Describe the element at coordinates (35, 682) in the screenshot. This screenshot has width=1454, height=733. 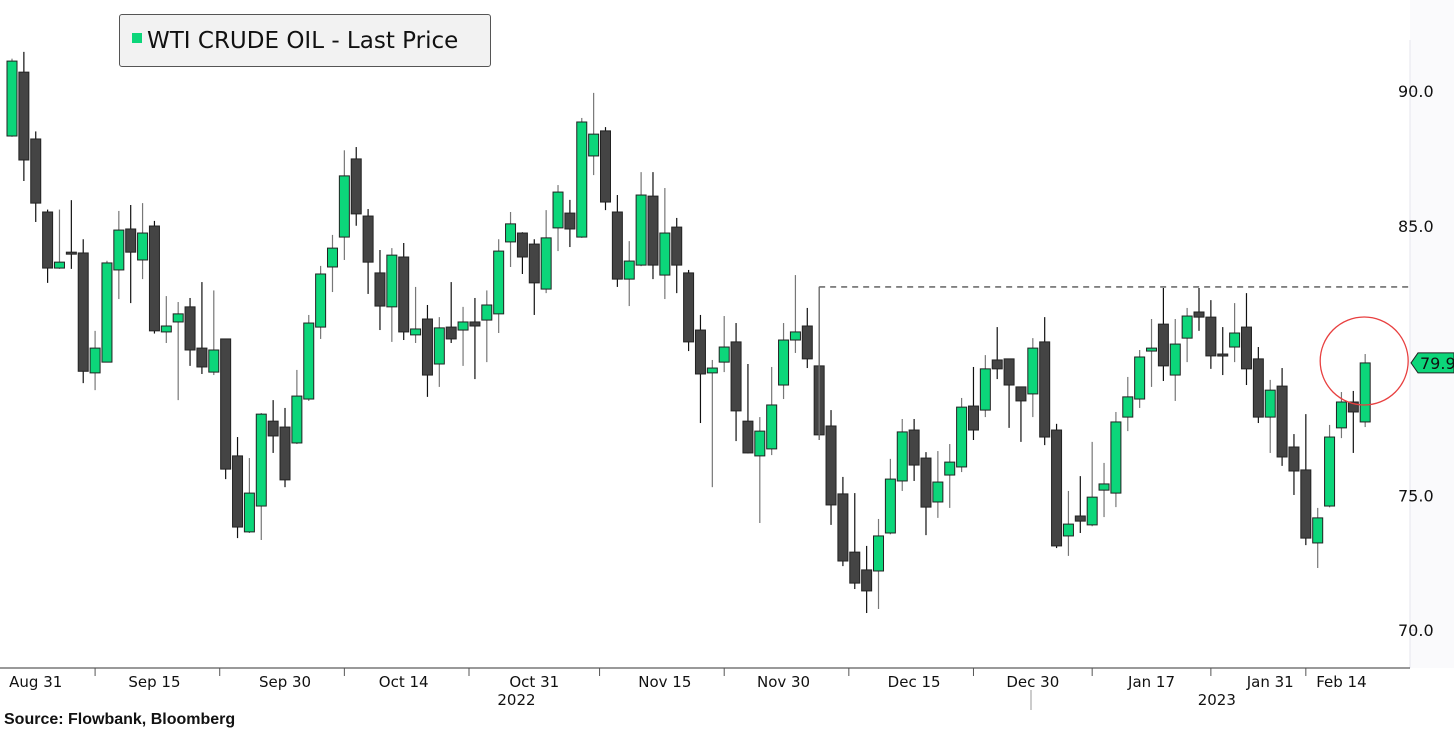
I see `x-tick-label: Aug 31` at that location.